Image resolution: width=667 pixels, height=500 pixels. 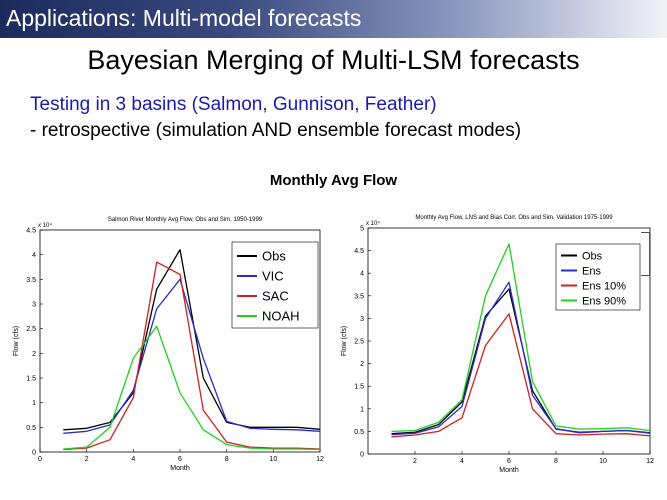 I want to click on chart-heading: Monthly Avg Flow, so click(x=333, y=180).